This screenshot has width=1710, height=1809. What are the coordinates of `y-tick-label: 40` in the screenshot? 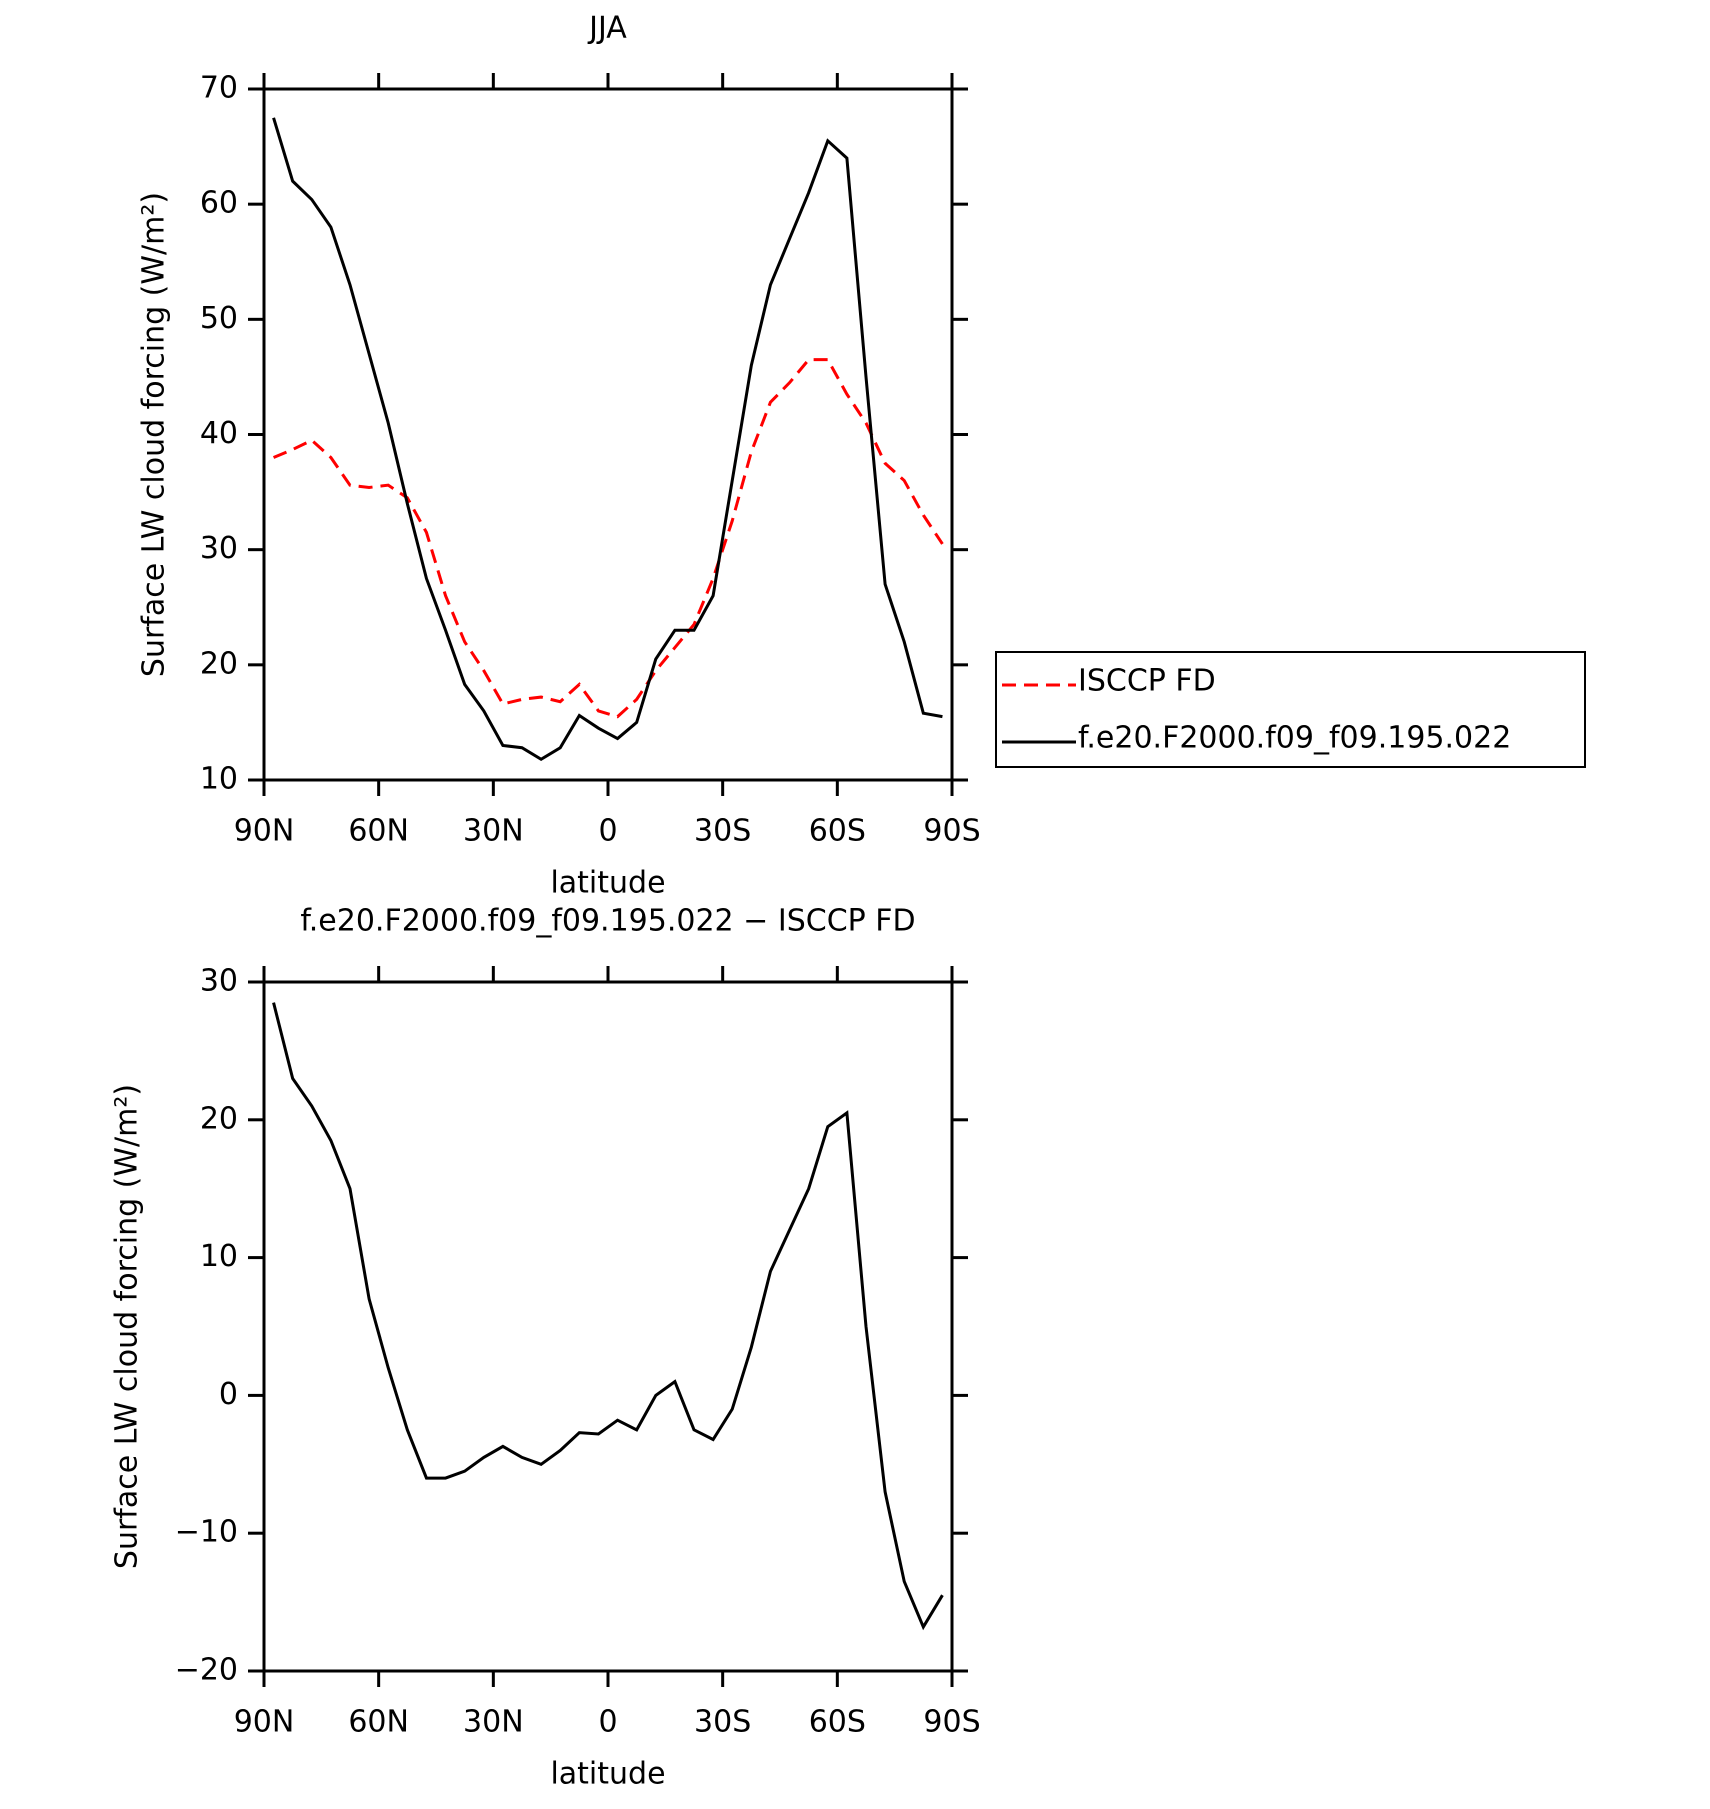 It's located at (219, 433).